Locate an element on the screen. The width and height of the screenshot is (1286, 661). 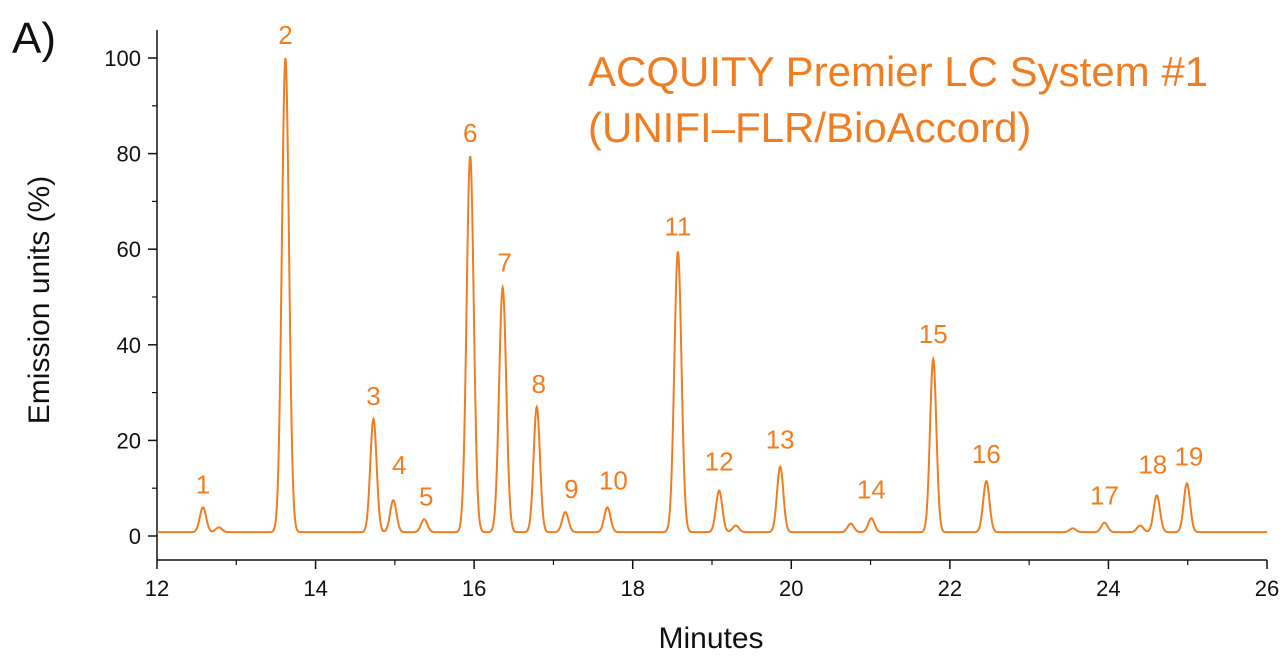
x-tick-label-14: 14 is located at coordinates (315, 588).